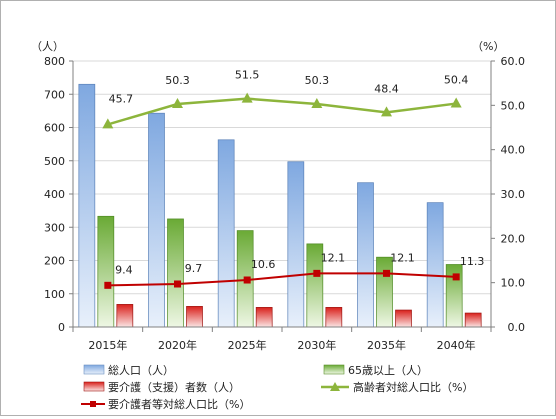  What do you see at coordinates (388, 370) in the screenshot?
I see `legend-label-65-plus: 65歳以上（人）` at bounding box center [388, 370].